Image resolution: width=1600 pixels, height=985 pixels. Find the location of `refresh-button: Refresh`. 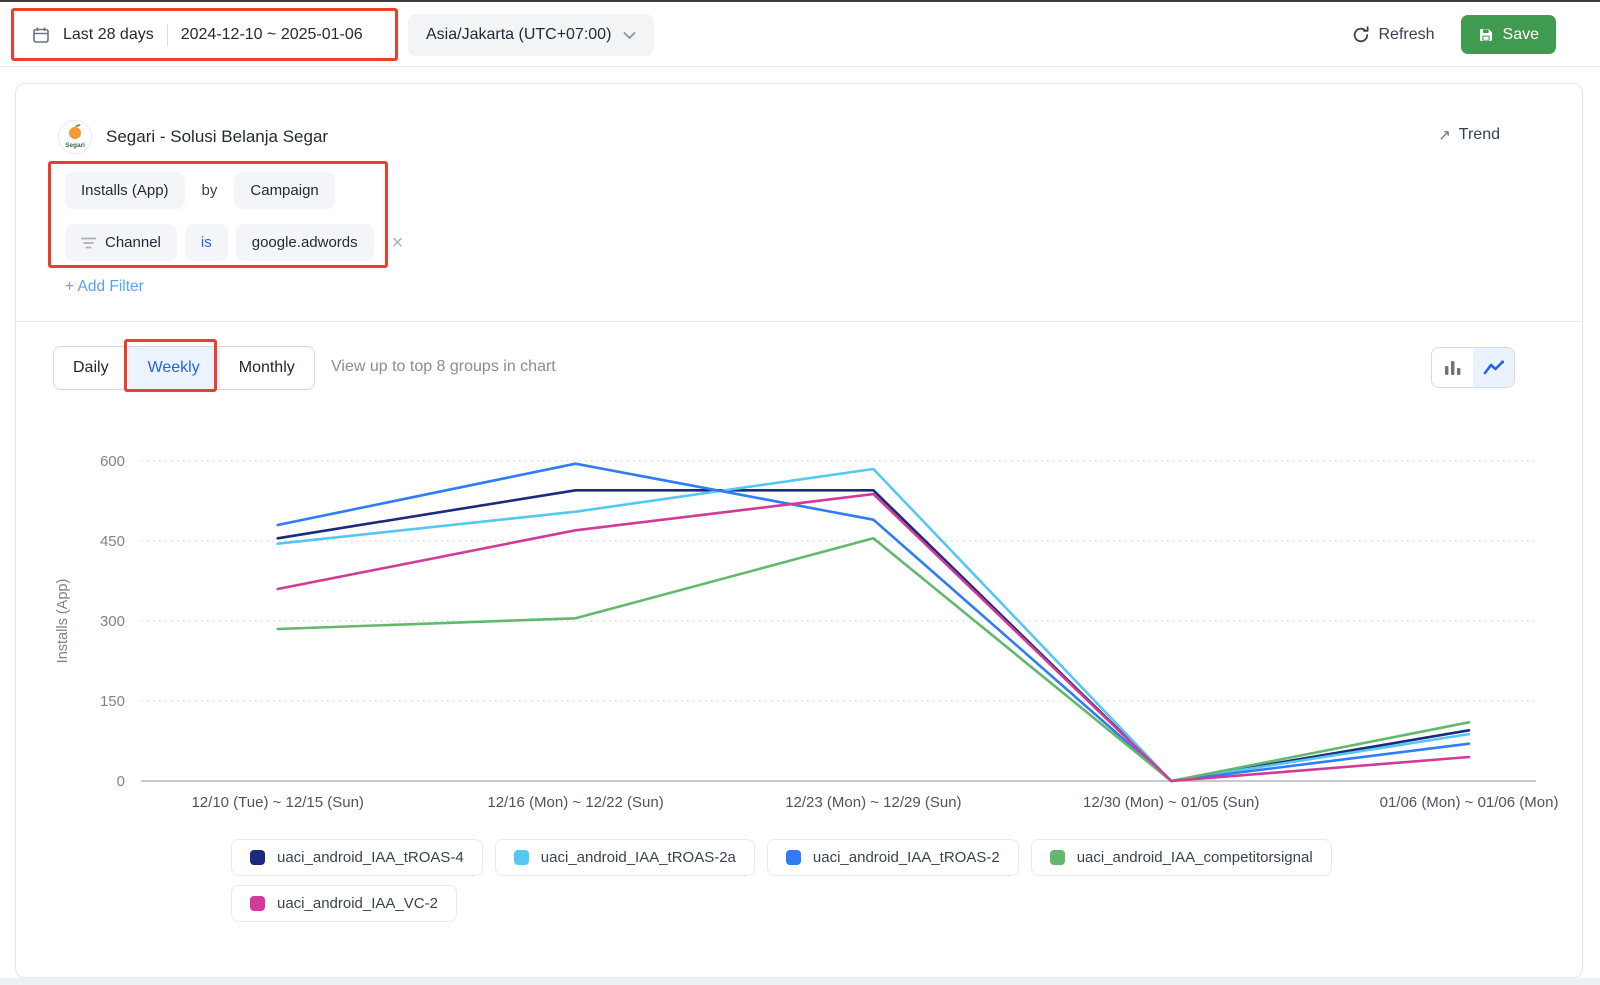

refresh-button: Refresh is located at coordinates (1393, 35).